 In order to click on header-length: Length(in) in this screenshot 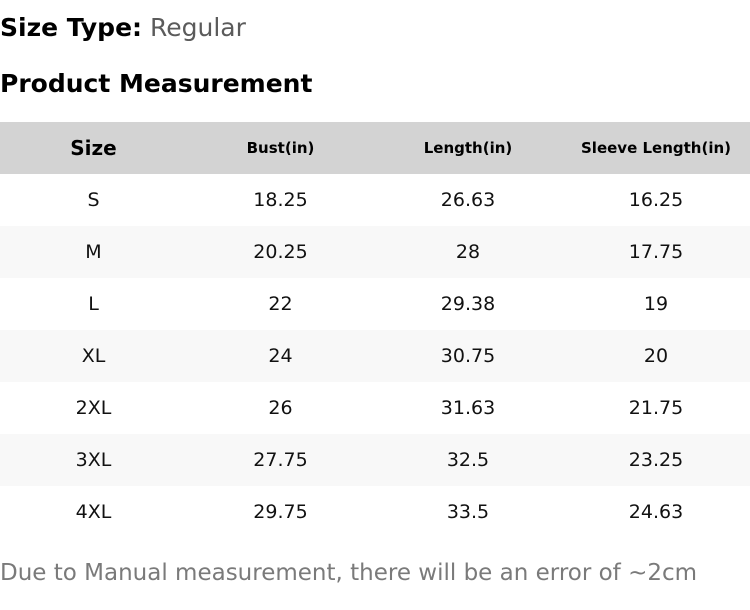, I will do `click(468, 148)`.